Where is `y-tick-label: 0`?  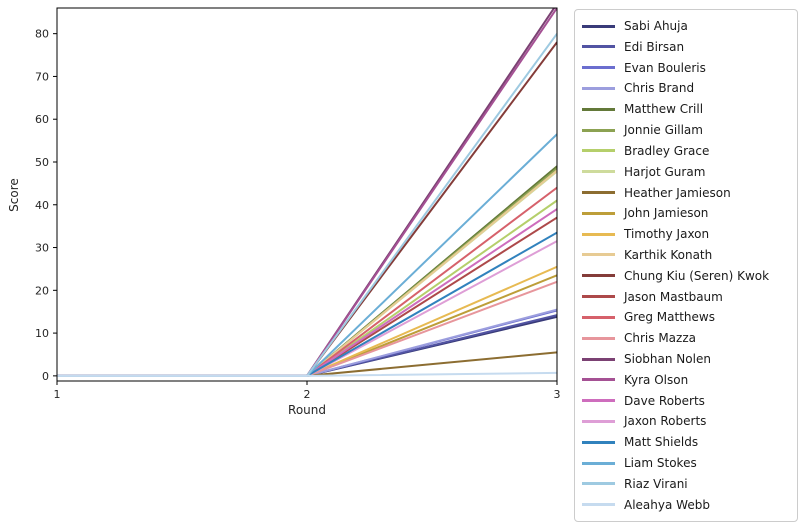 y-tick-label: 0 is located at coordinates (45, 376).